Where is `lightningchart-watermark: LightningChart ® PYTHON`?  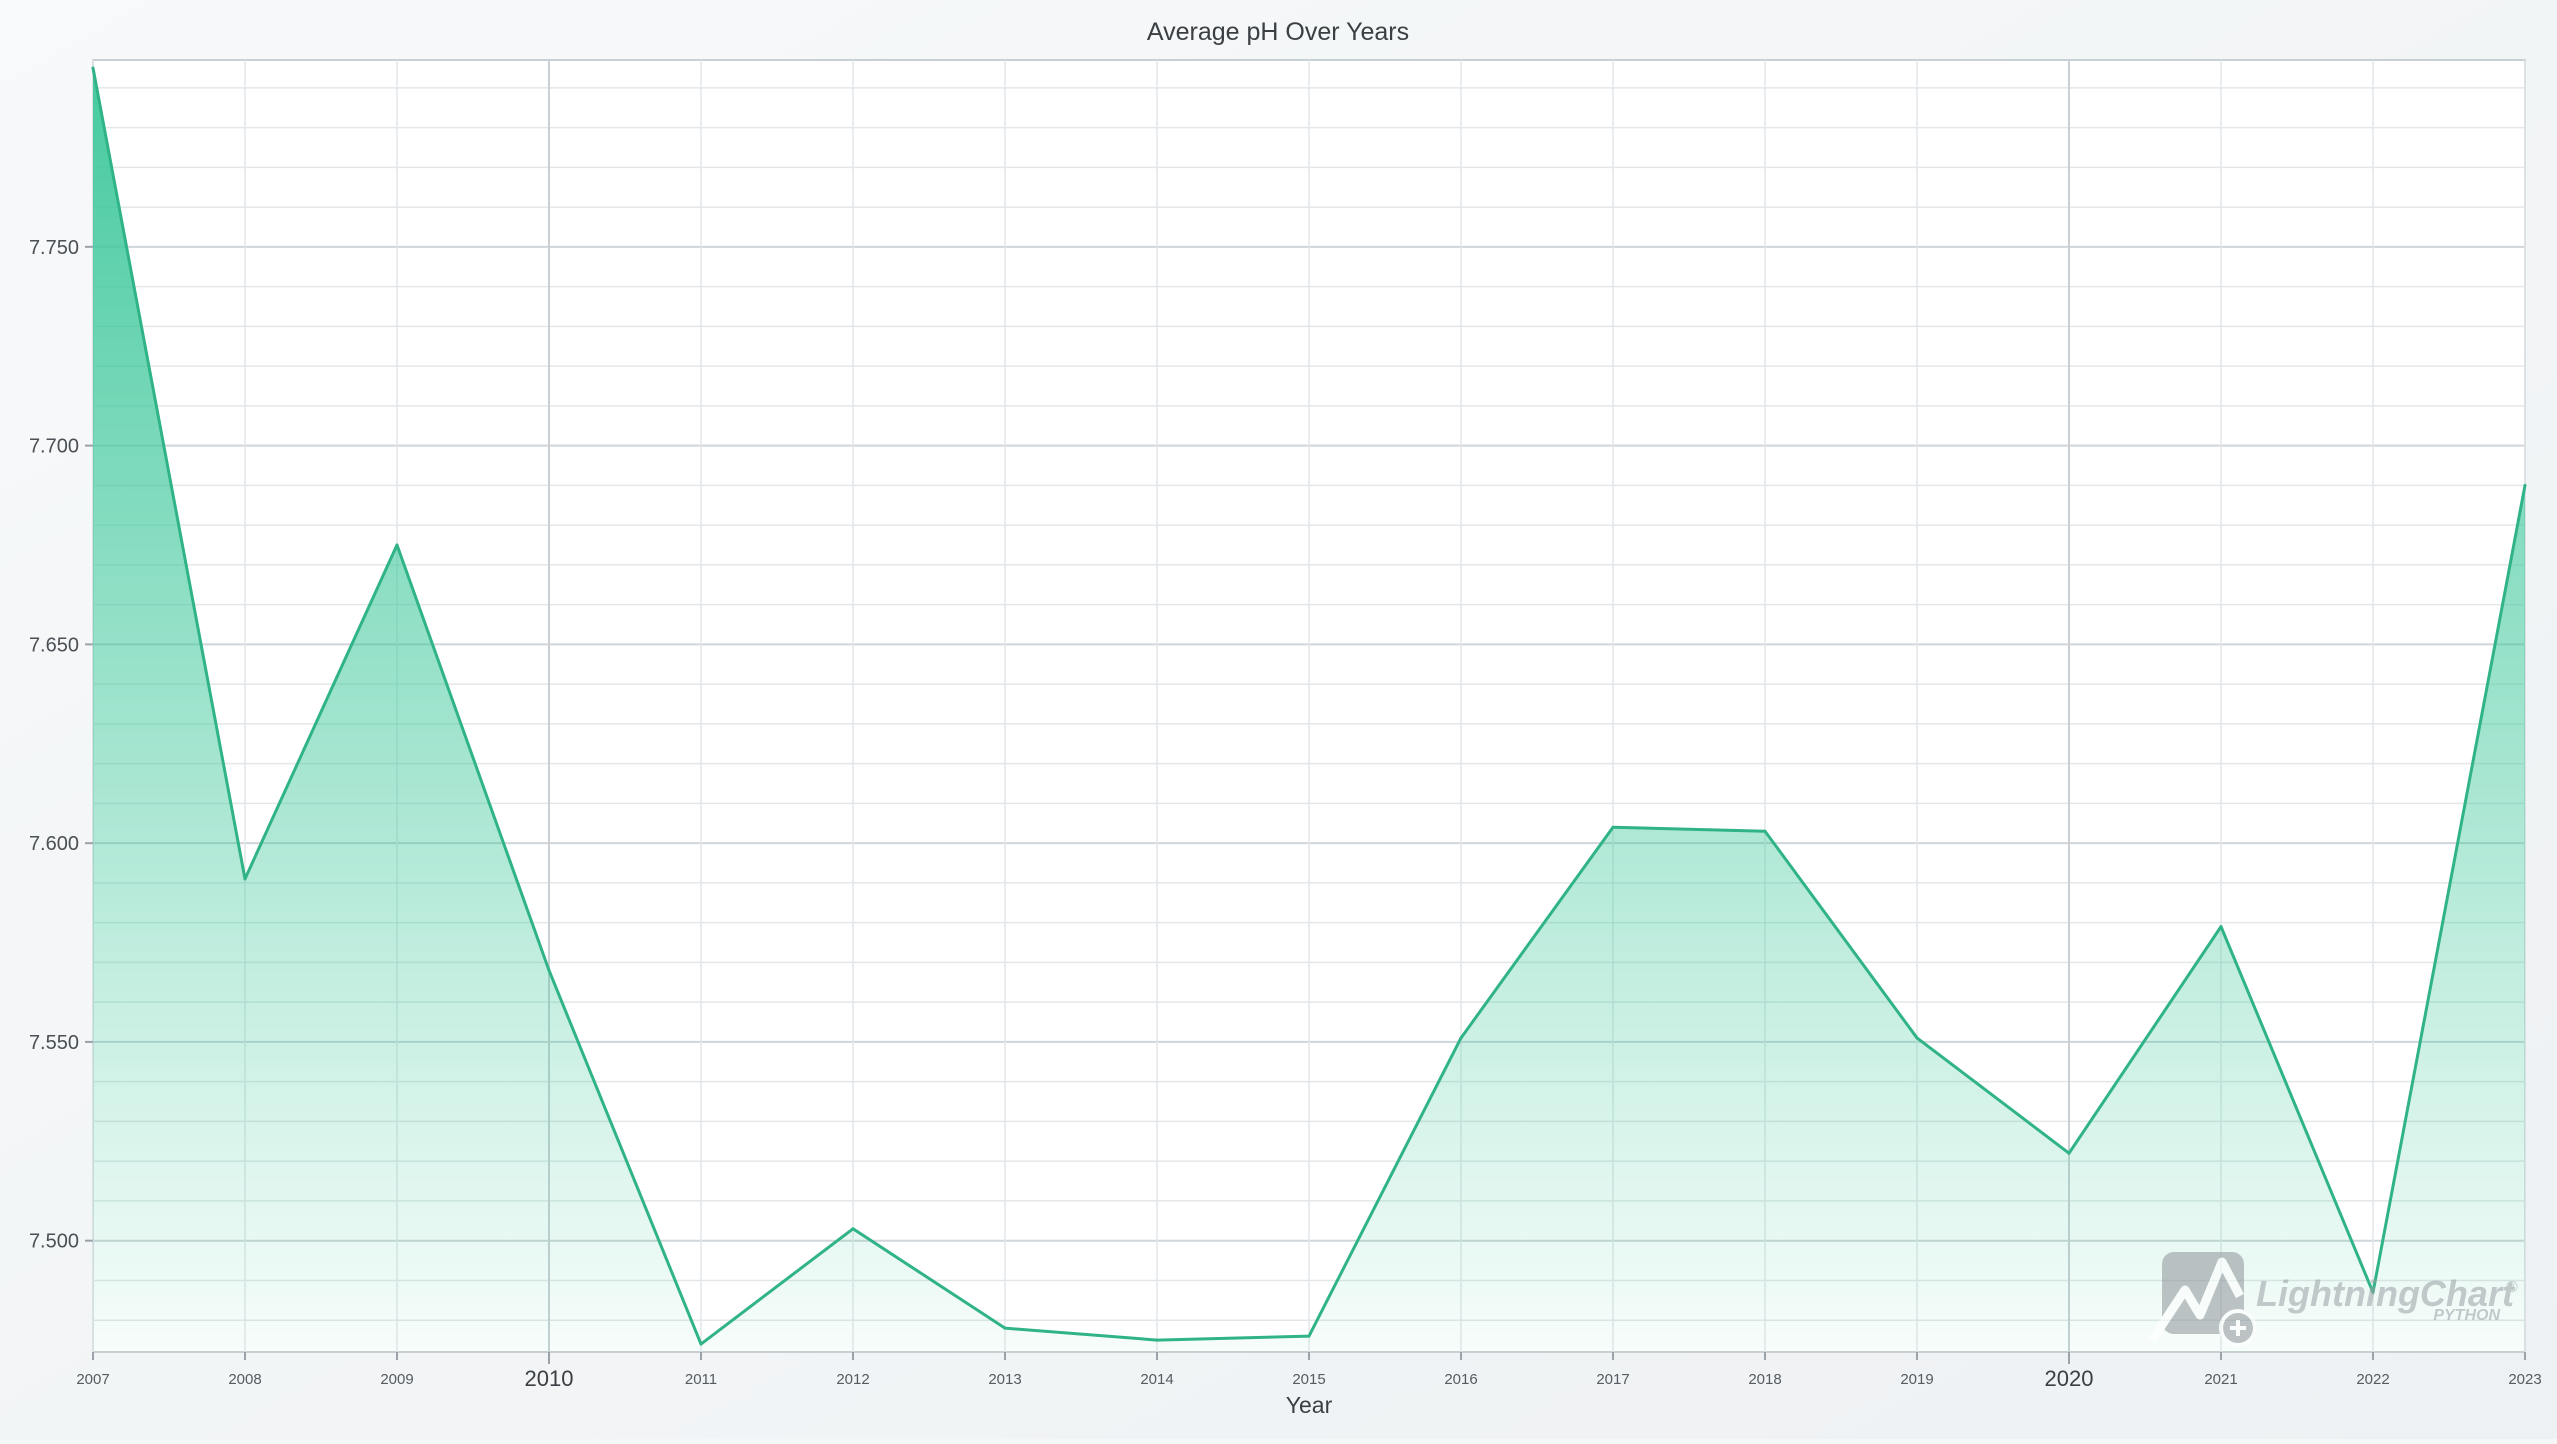
lightningchart-watermark: LightningChart ® PYTHON is located at coordinates (2333, 1299).